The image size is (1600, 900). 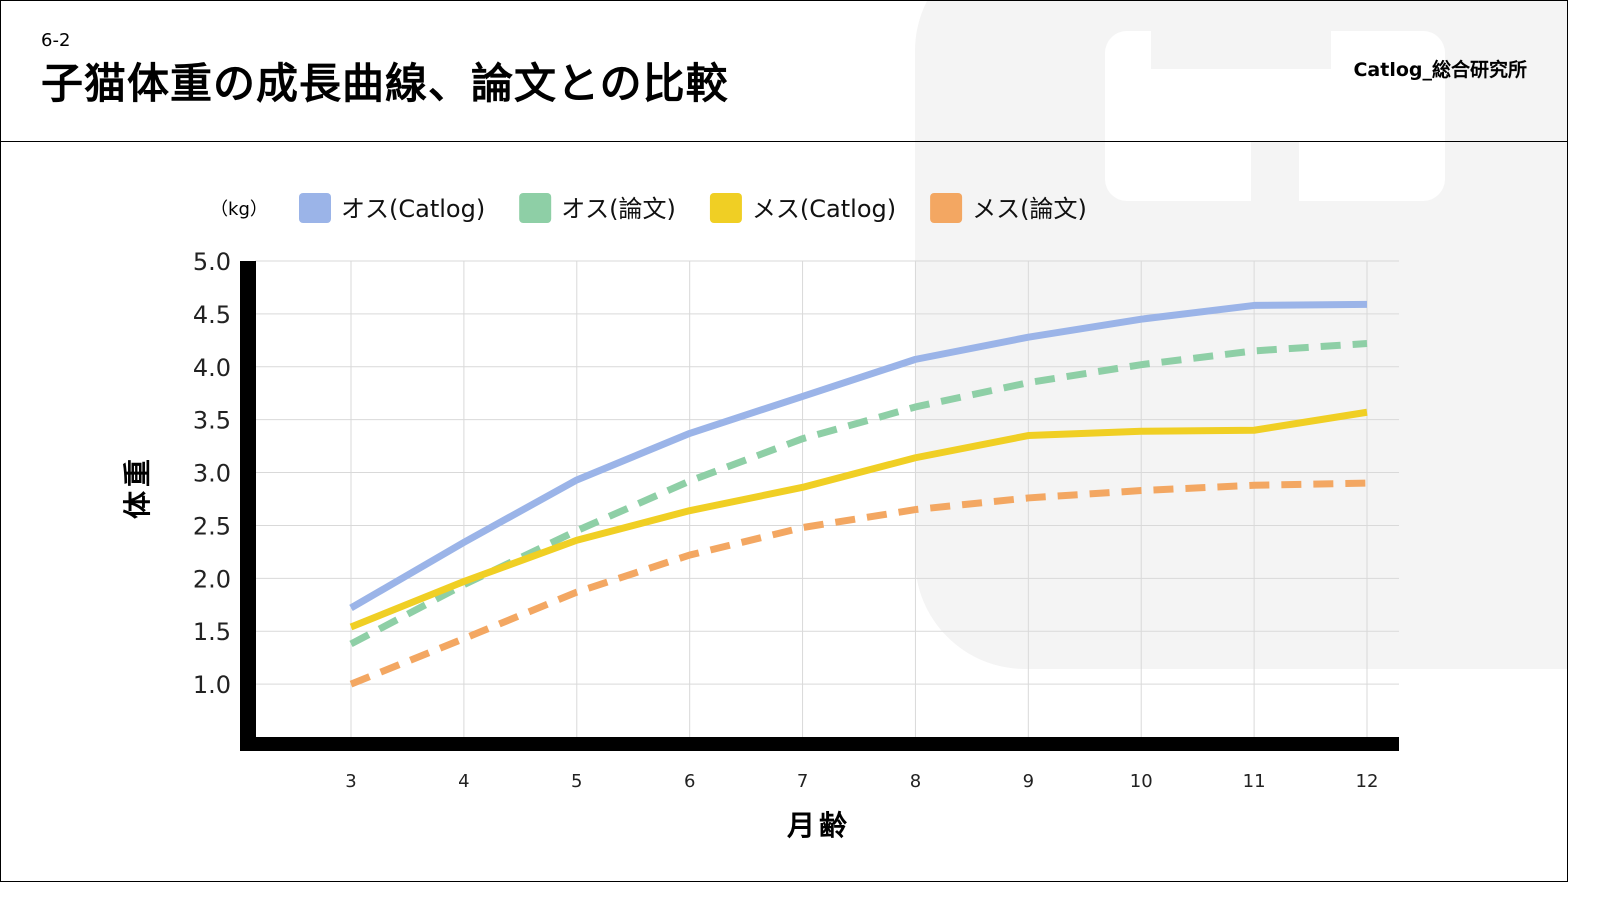 What do you see at coordinates (212, 368) in the screenshot?
I see `y-tick-label: 4.0` at bounding box center [212, 368].